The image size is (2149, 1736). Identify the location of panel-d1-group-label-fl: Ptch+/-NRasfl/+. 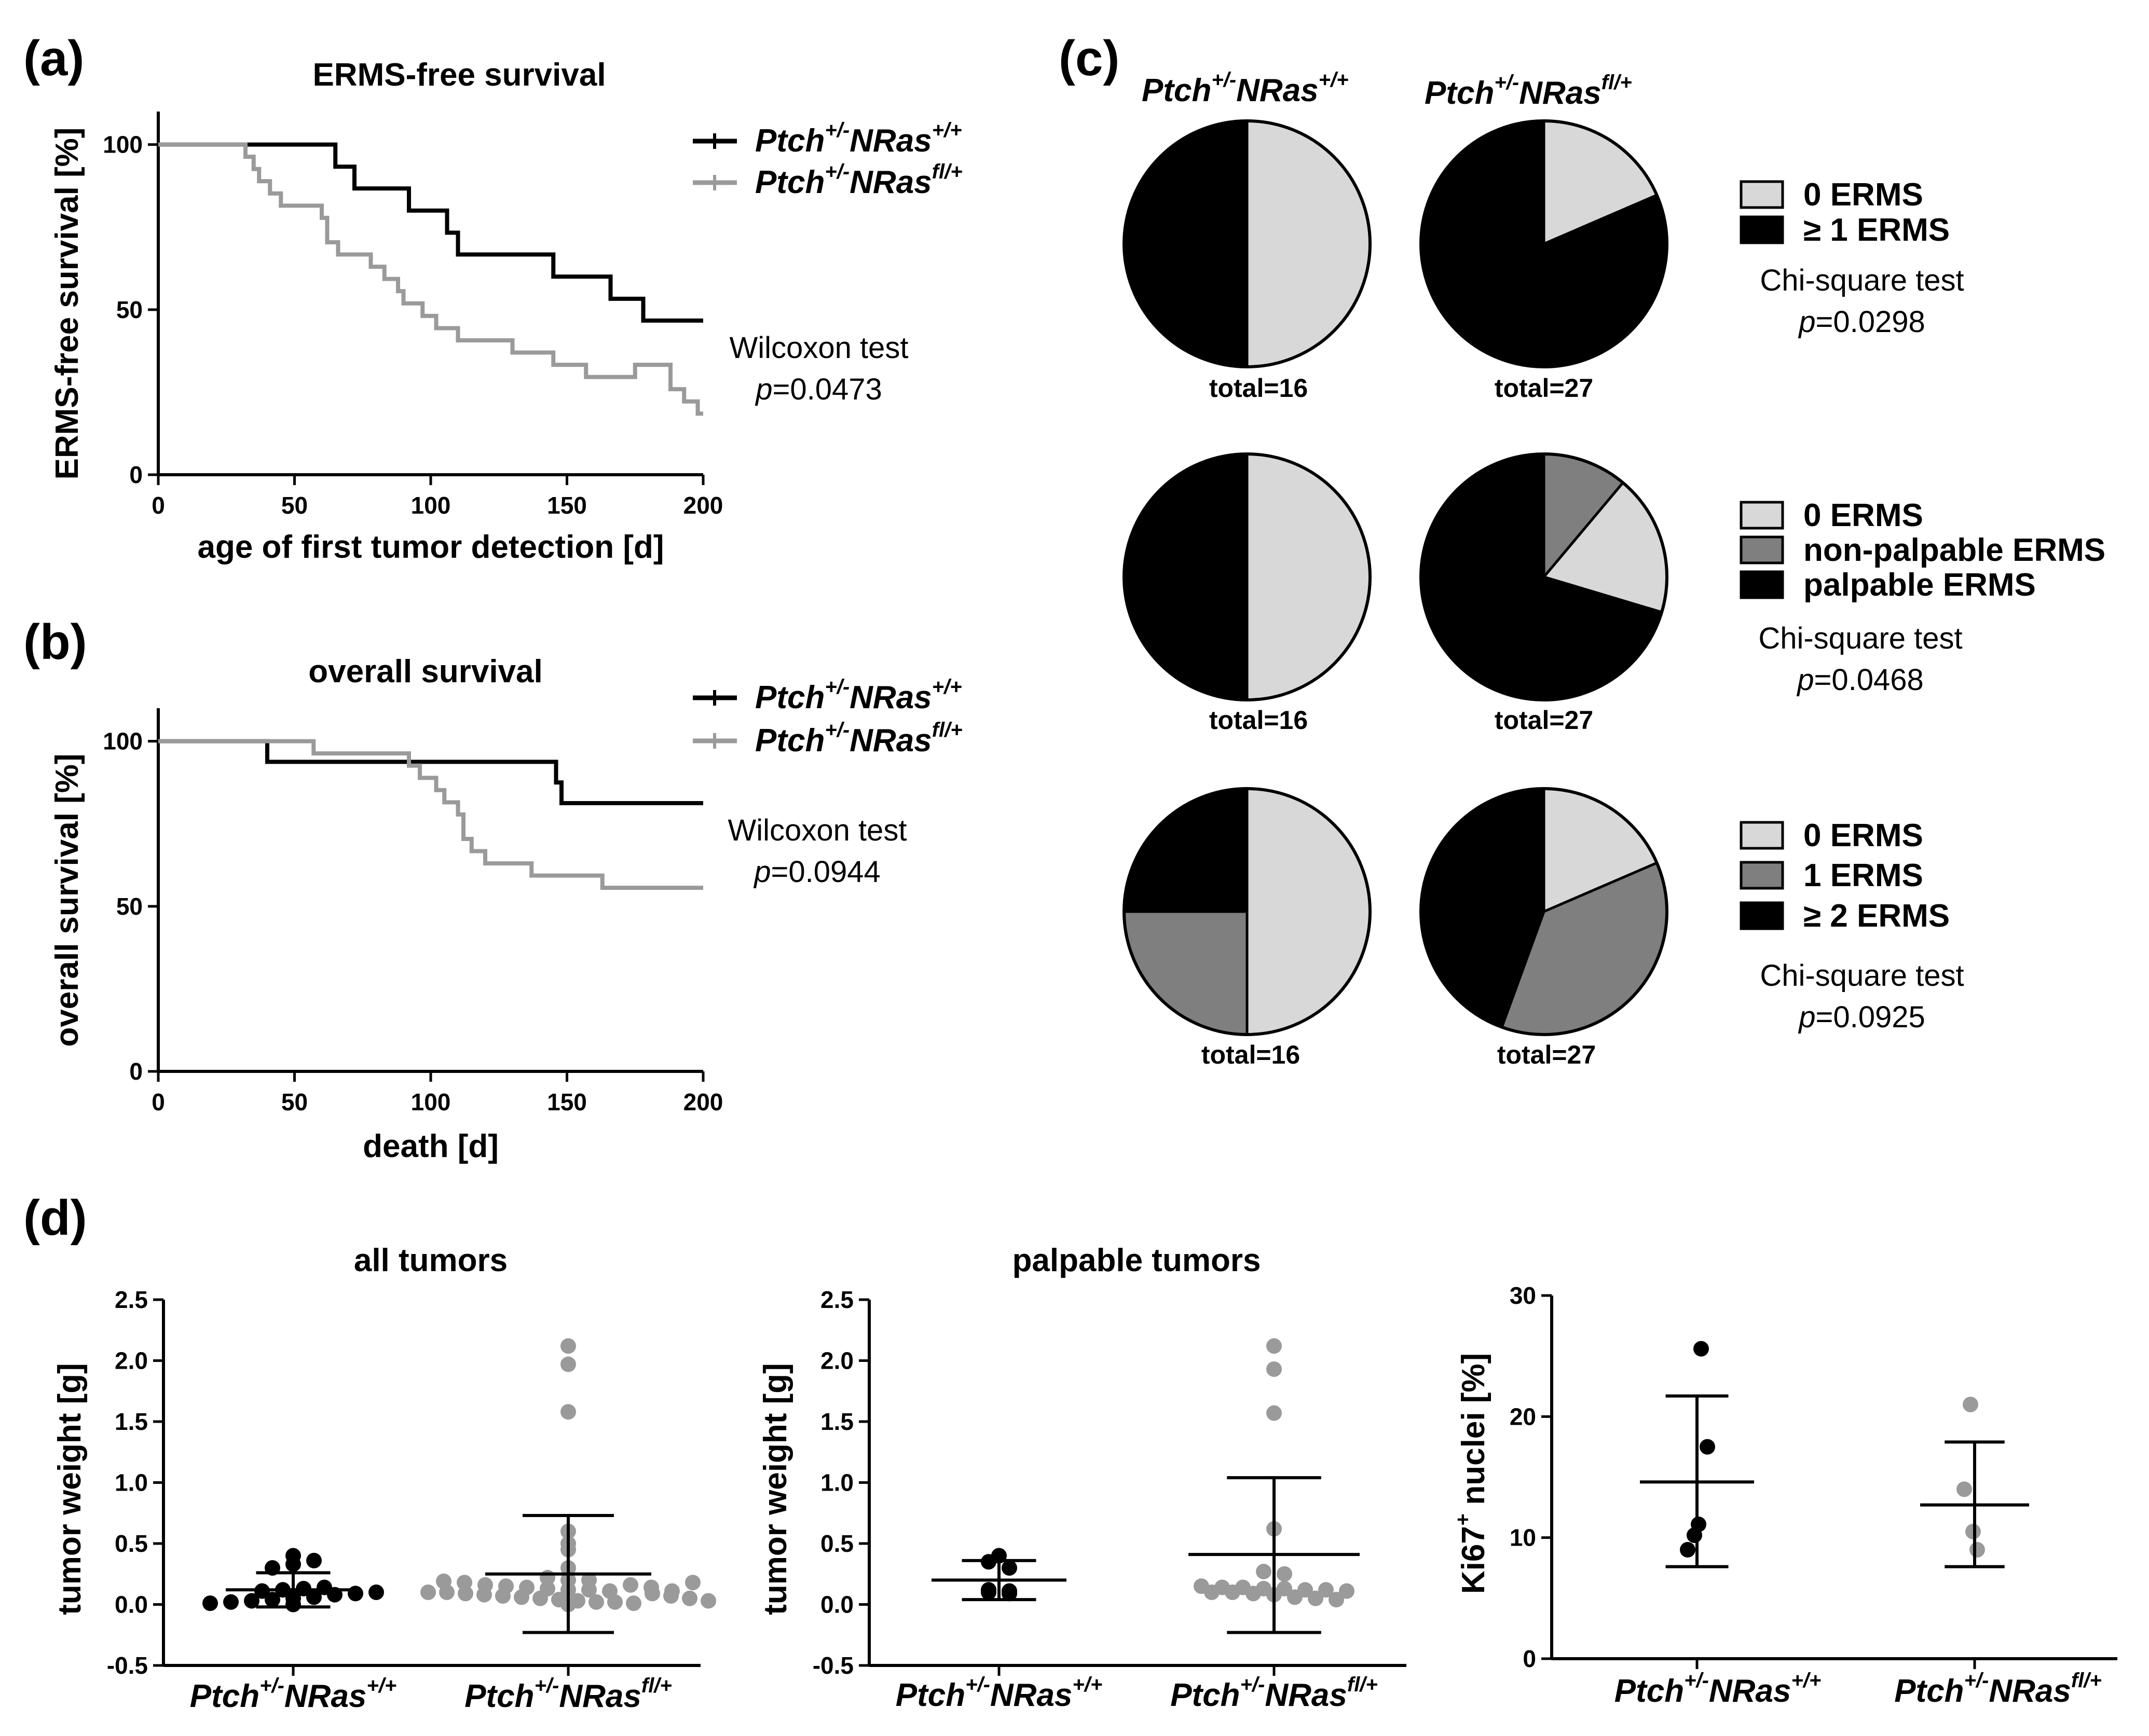
(568, 1694).